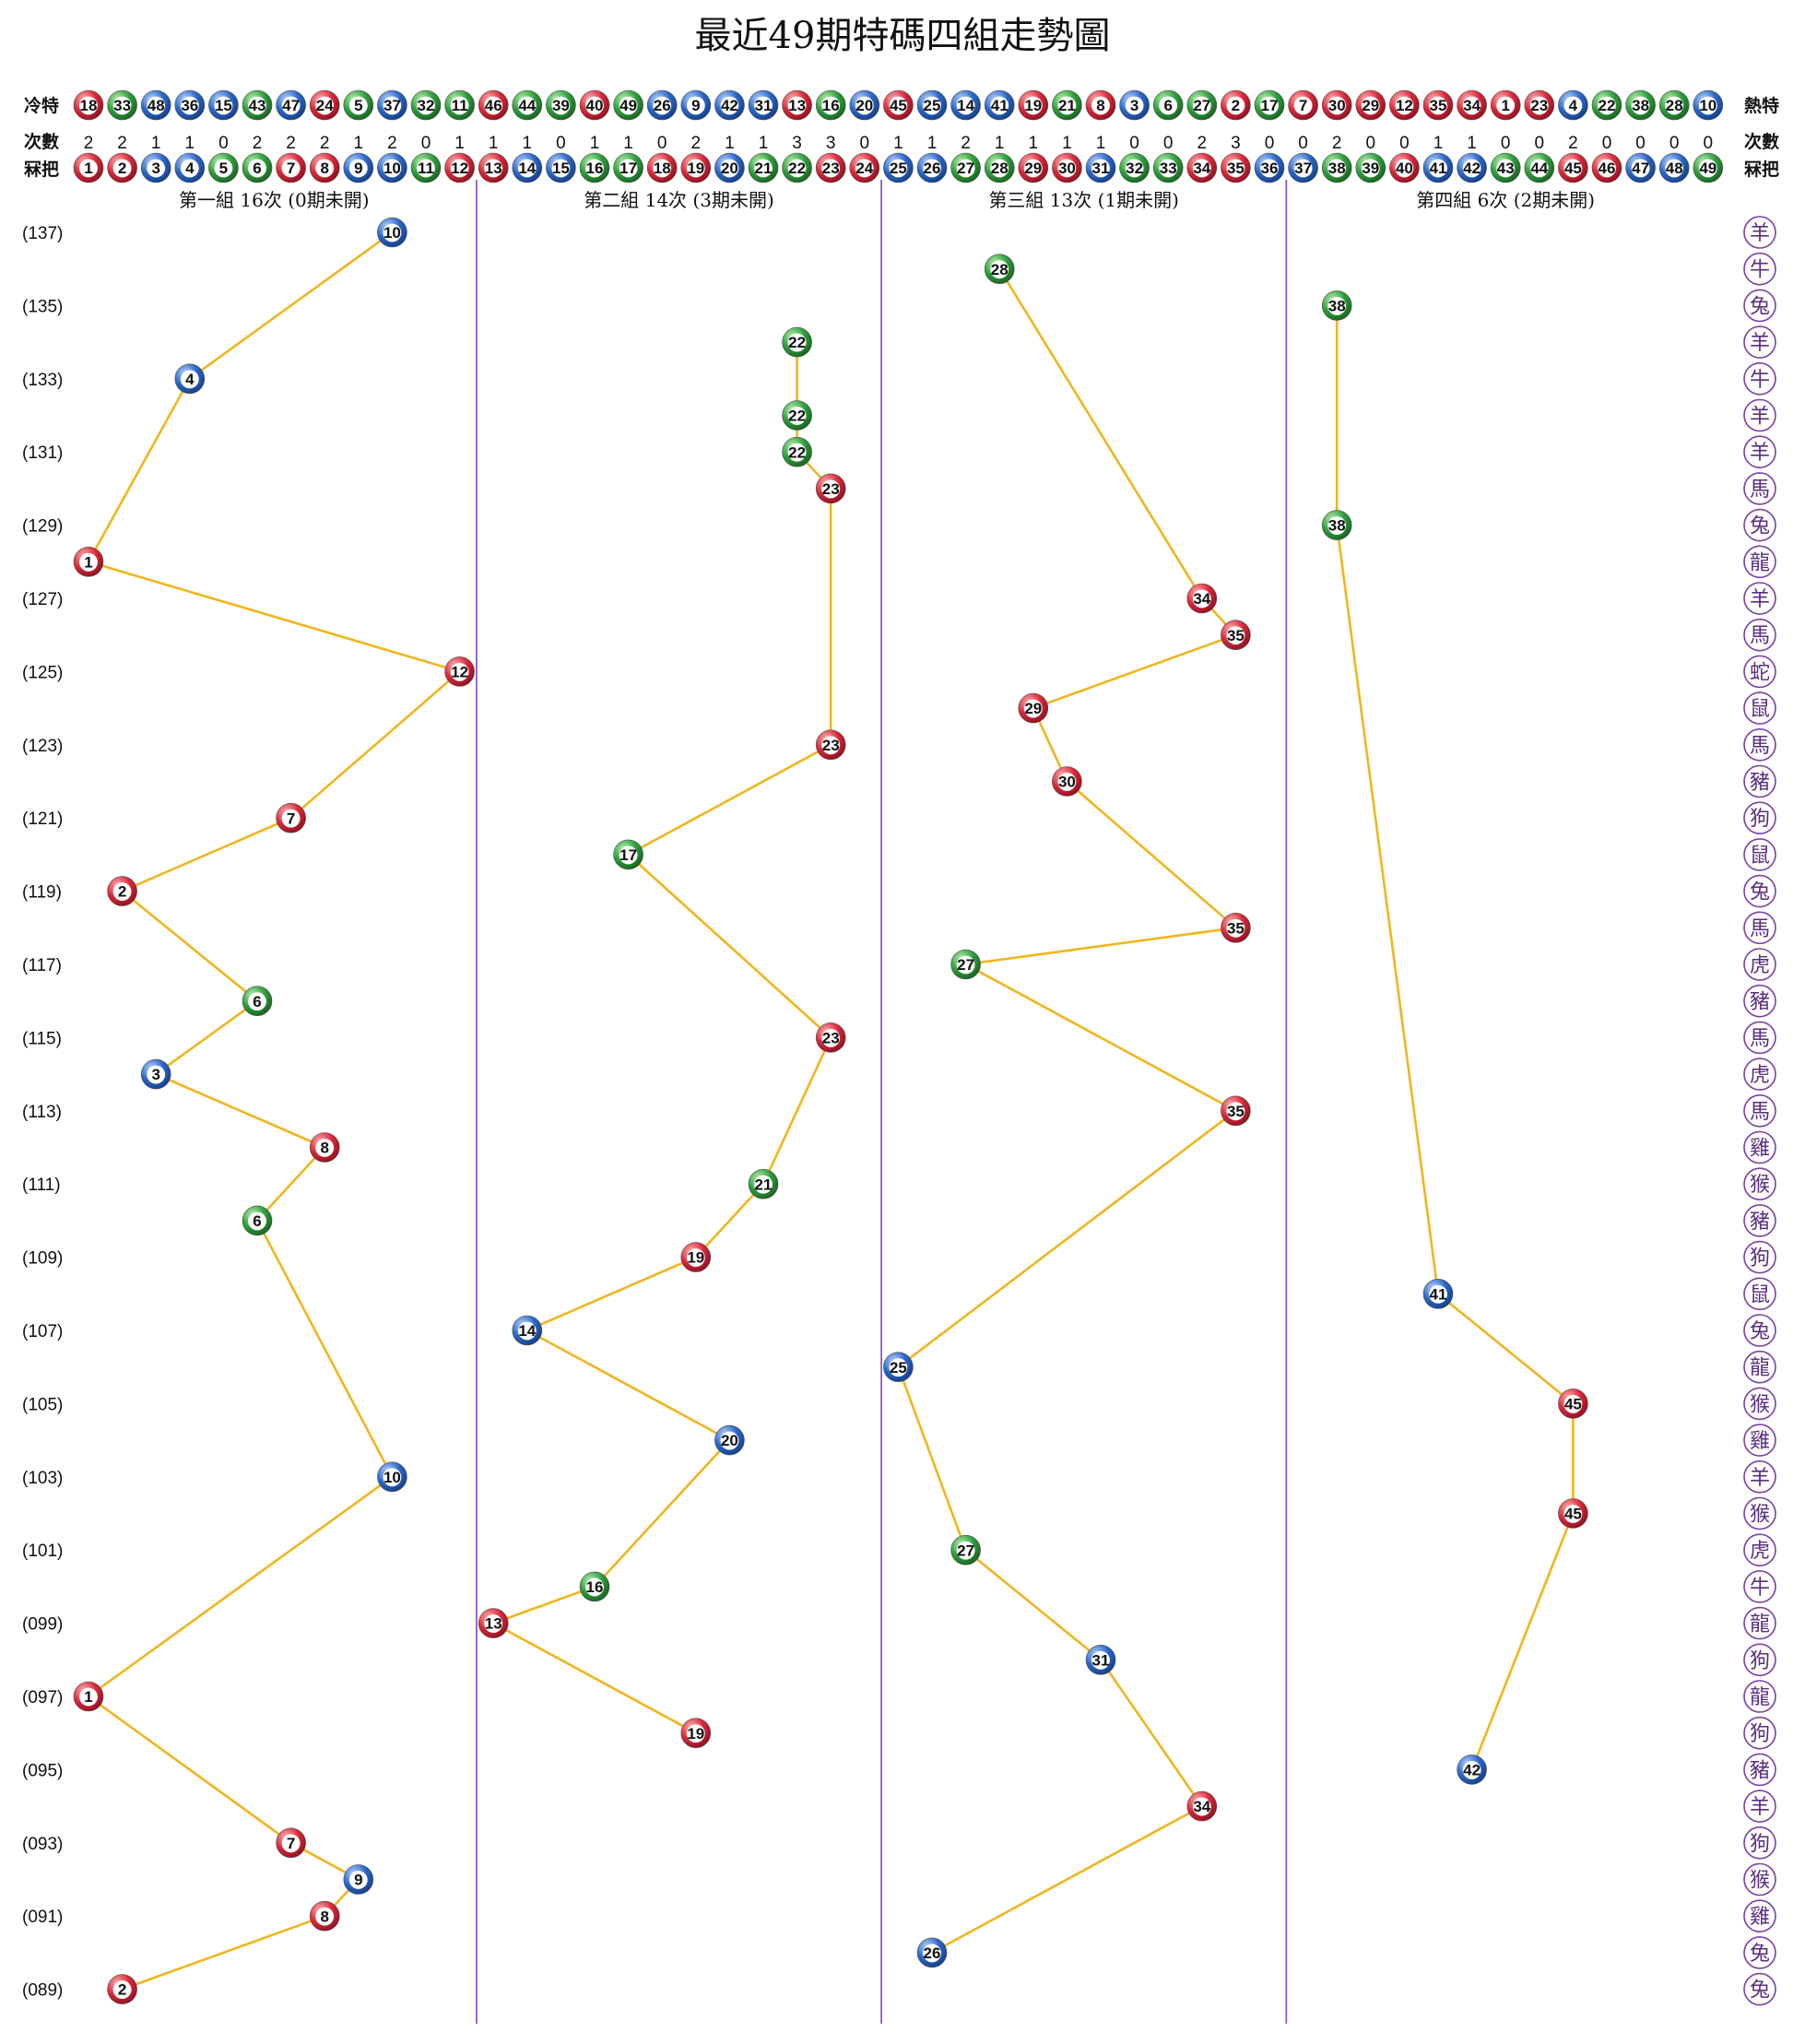  I want to click on ball-number: 32, so click(426, 105).